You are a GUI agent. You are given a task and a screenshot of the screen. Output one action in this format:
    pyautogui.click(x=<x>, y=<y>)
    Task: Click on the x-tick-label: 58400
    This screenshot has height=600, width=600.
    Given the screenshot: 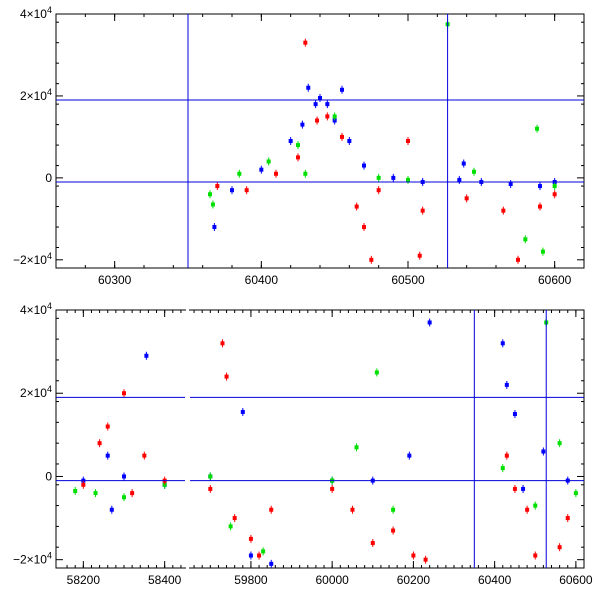 What is the action you would take?
    pyautogui.click(x=165, y=580)
    